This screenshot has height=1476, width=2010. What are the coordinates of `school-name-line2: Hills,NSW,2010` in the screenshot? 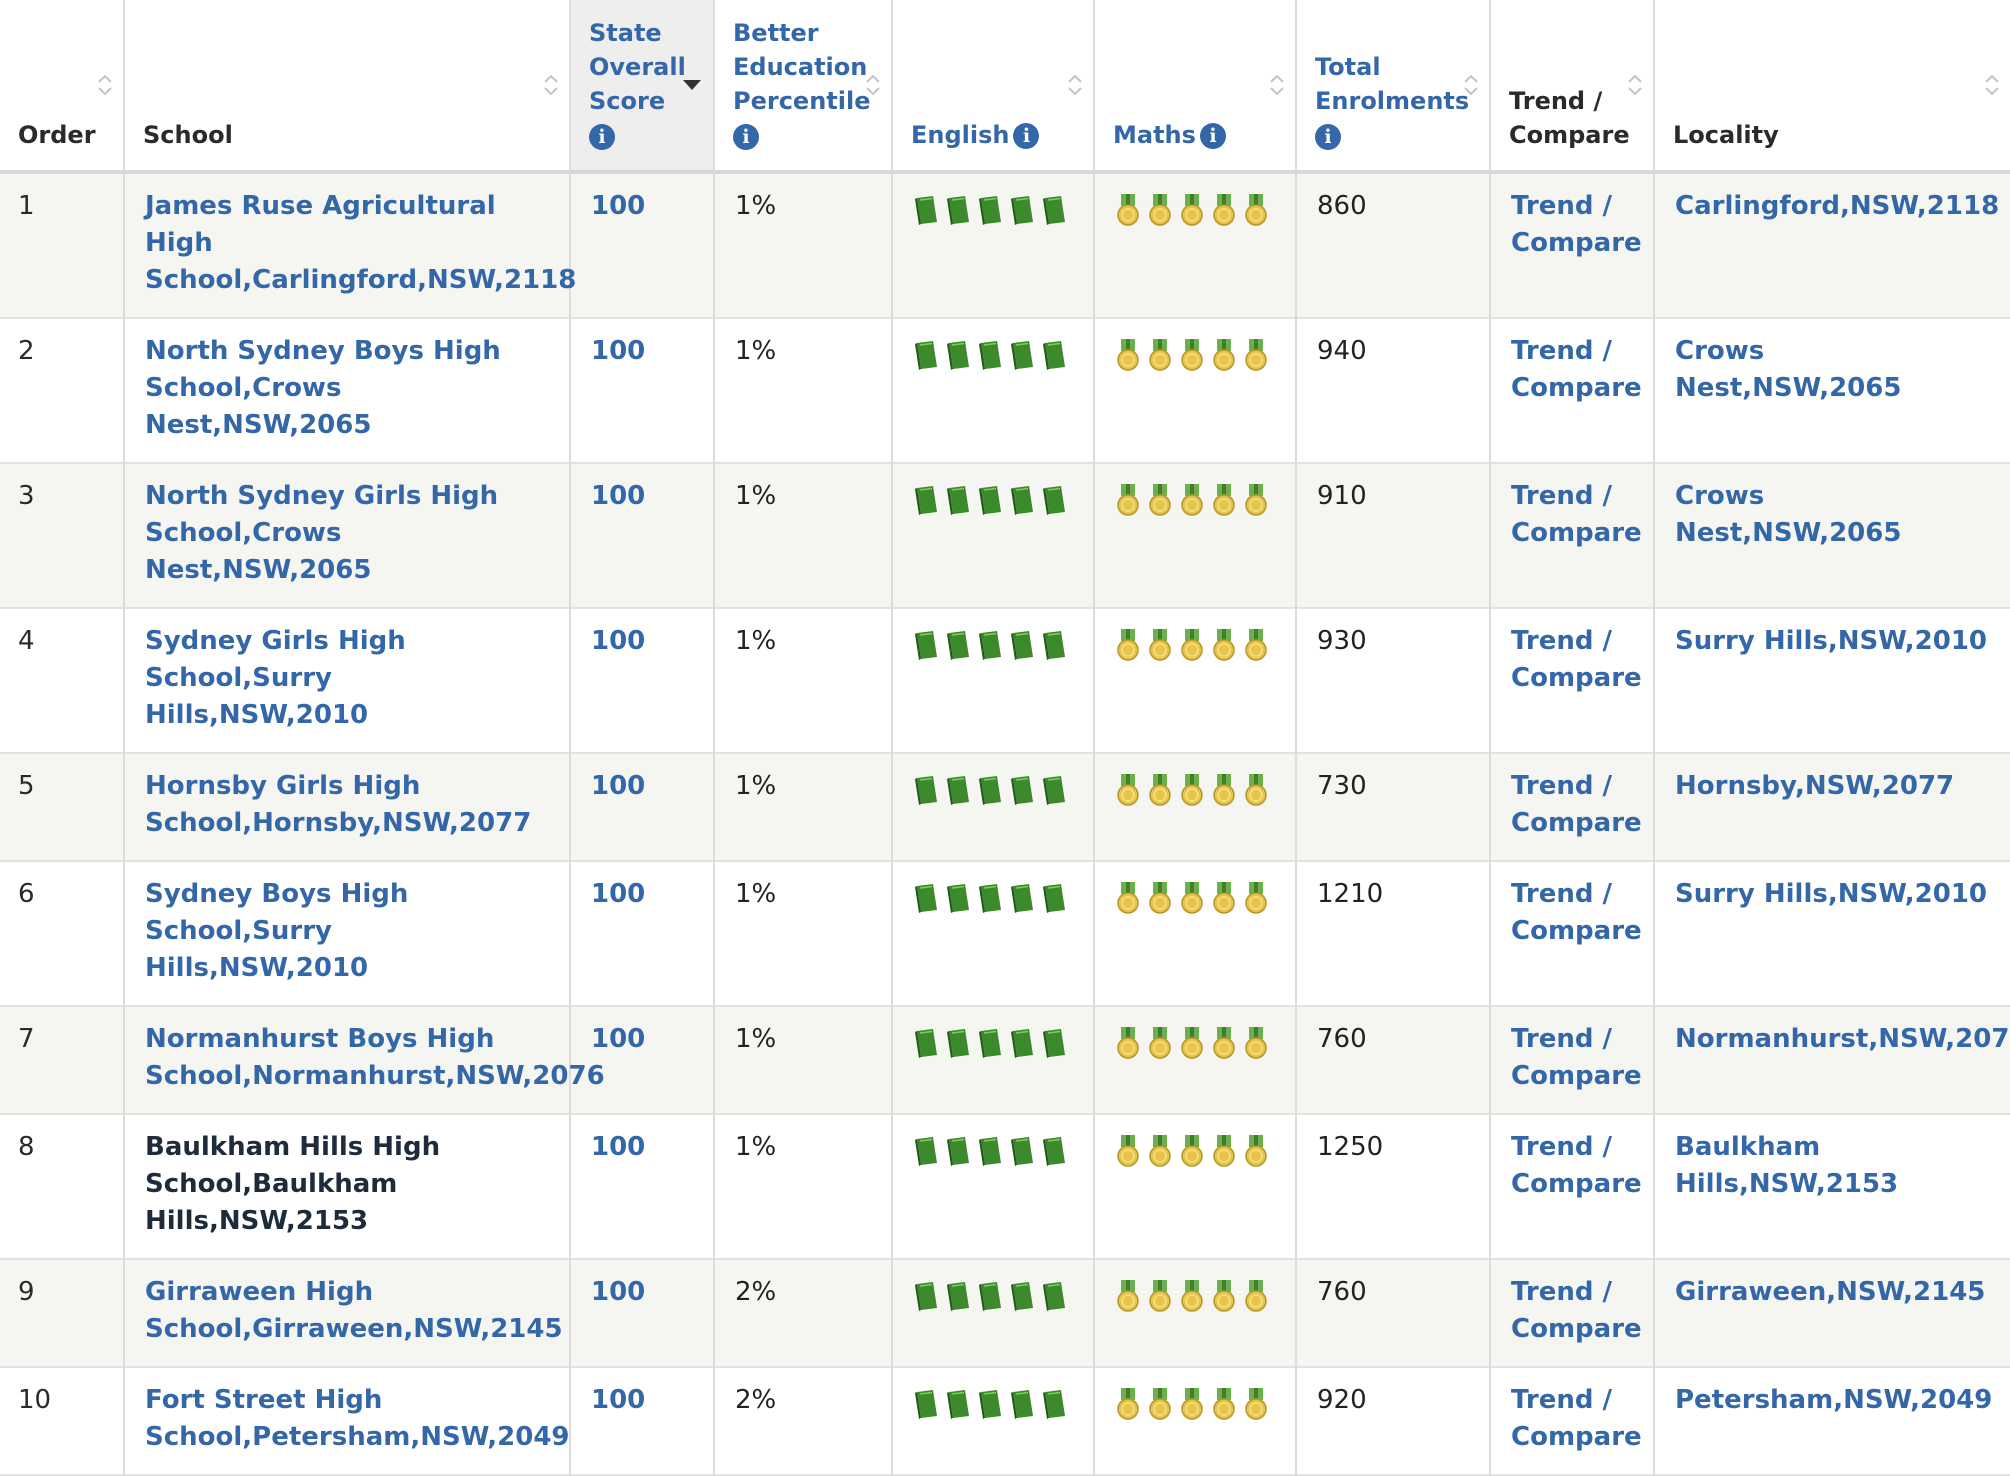 It's located at (257, 968).